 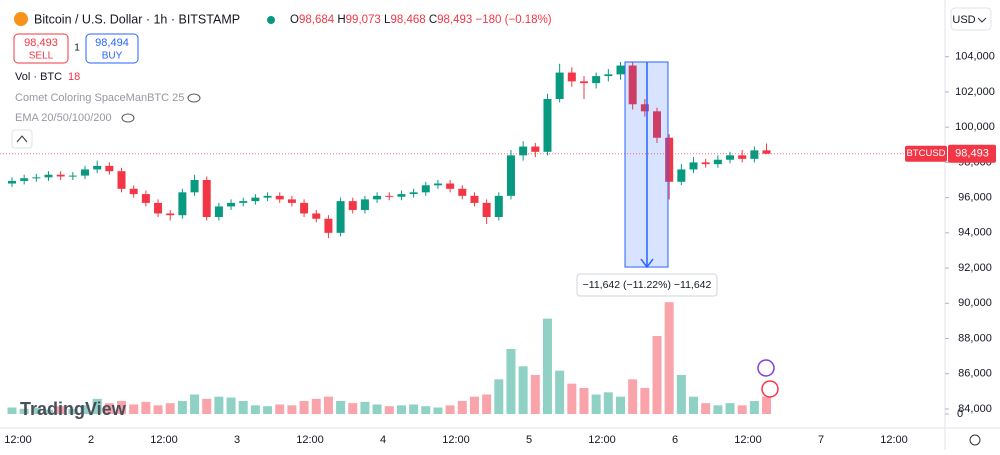 I want to click on sell-button: 98,493 SELL, so click(x=41, y=48).